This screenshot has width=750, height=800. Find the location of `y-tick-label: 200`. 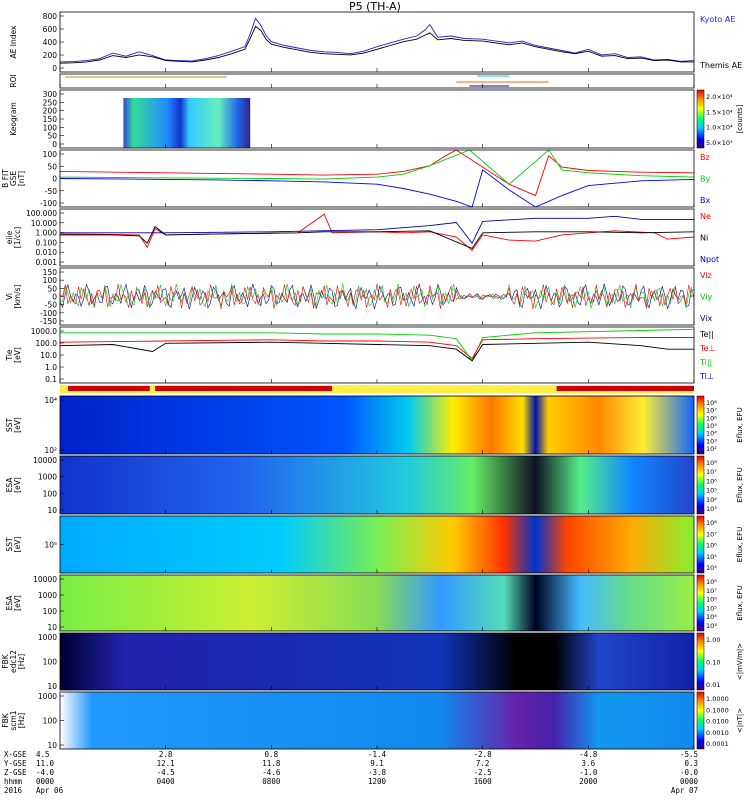

y-tick-label: 200 is located at coordinates (50, 111).